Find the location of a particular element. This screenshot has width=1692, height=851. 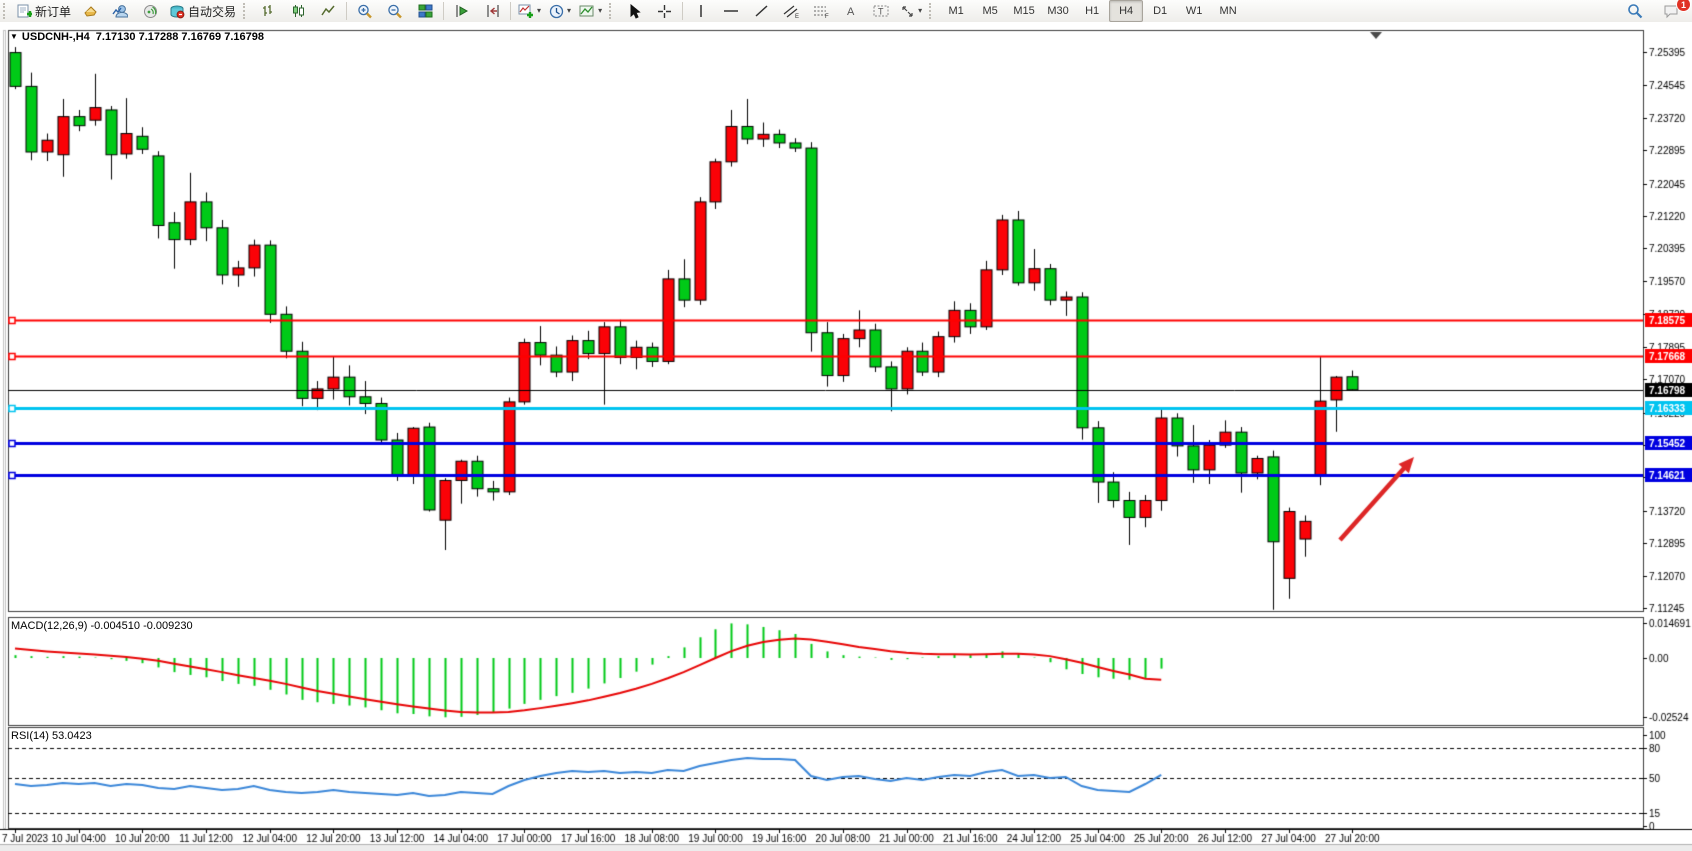

text-tool-button: A is located at coordinates (851, 11).